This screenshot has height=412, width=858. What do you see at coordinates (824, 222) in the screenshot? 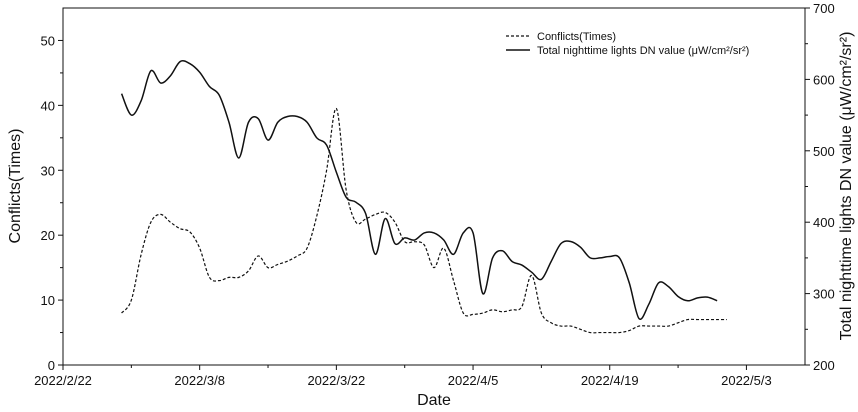
I see `y-right-tick-label: 400` at bounding box center [824, 222].